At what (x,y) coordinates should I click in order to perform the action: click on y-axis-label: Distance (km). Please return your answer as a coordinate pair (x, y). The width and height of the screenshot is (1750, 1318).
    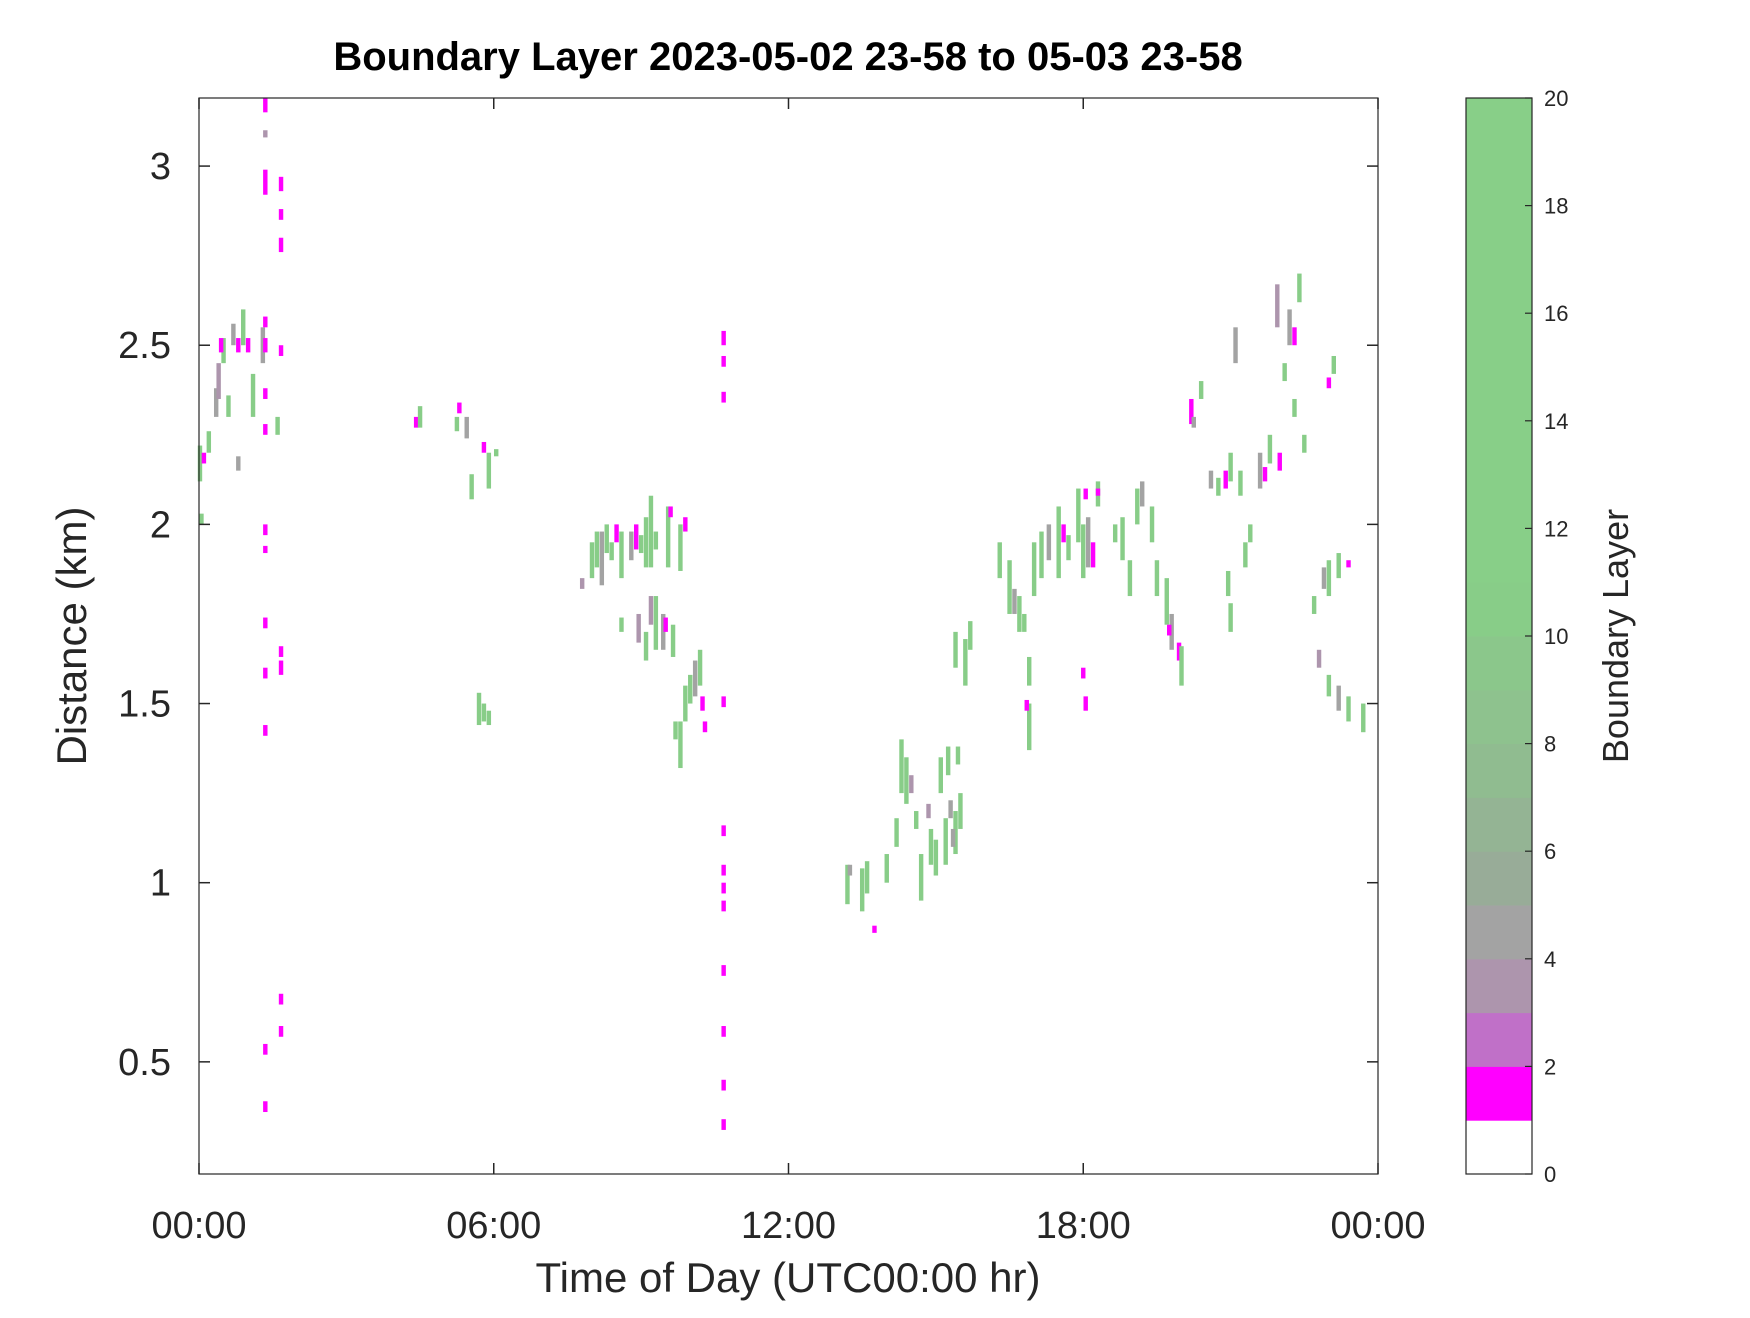
    Looking at the image, I should click on (71, 635).